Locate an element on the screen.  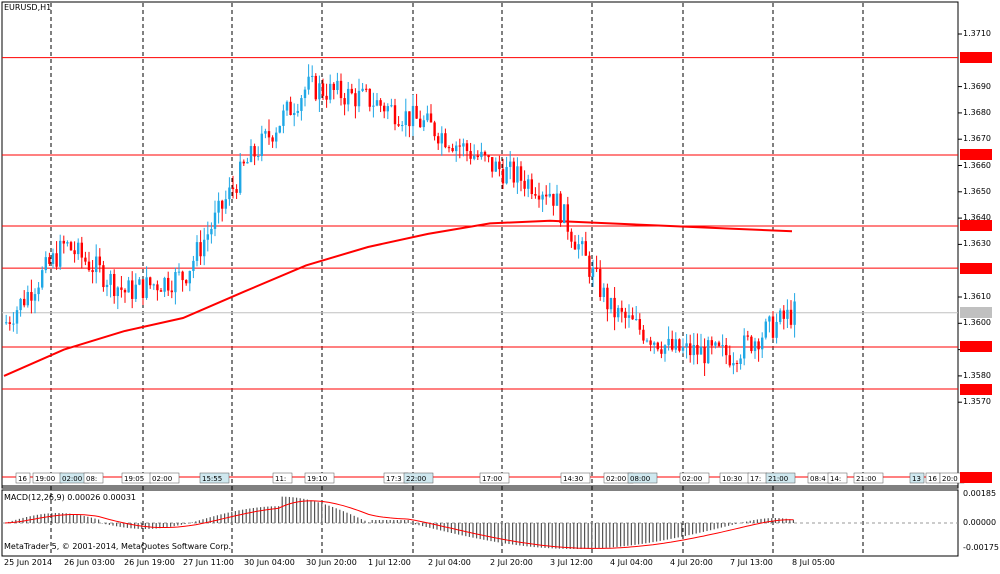
macd-label: MACD(12,26,9) 0.00026 0.00031 is located at coordinates (70, 497).